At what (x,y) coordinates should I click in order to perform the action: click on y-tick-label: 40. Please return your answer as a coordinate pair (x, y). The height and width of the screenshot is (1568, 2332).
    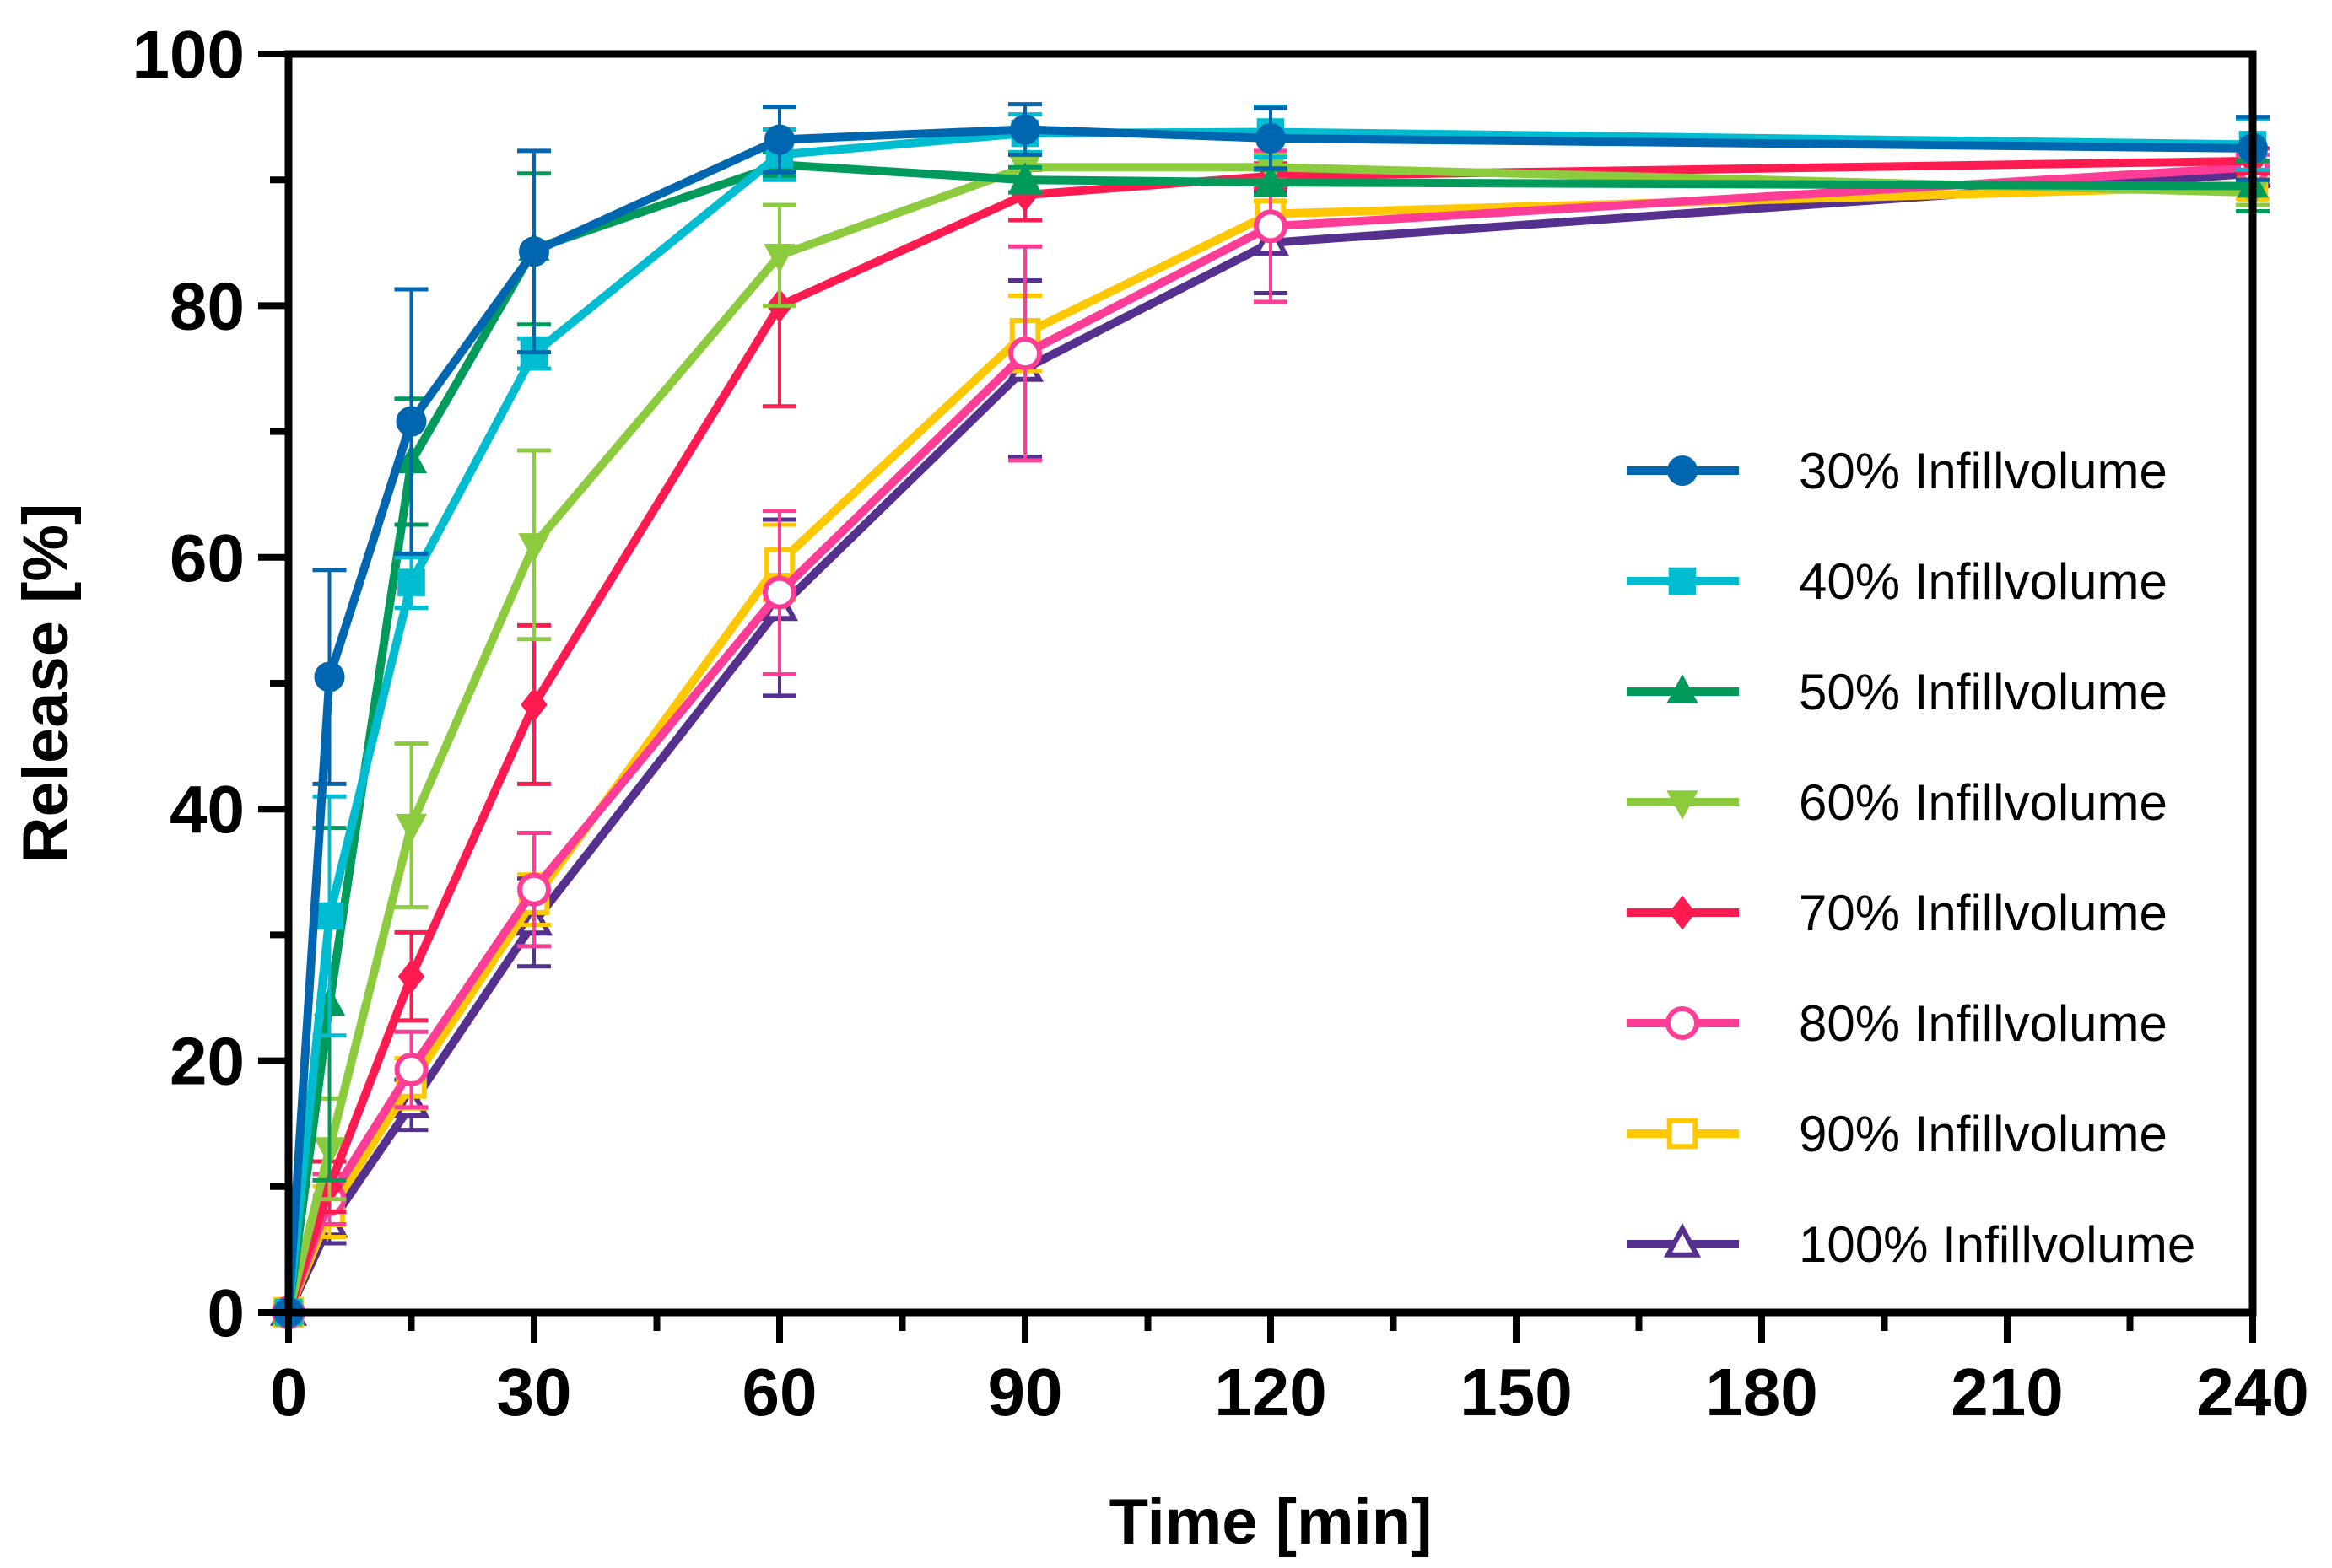
    Looking at the image, I should click on (207, 809).